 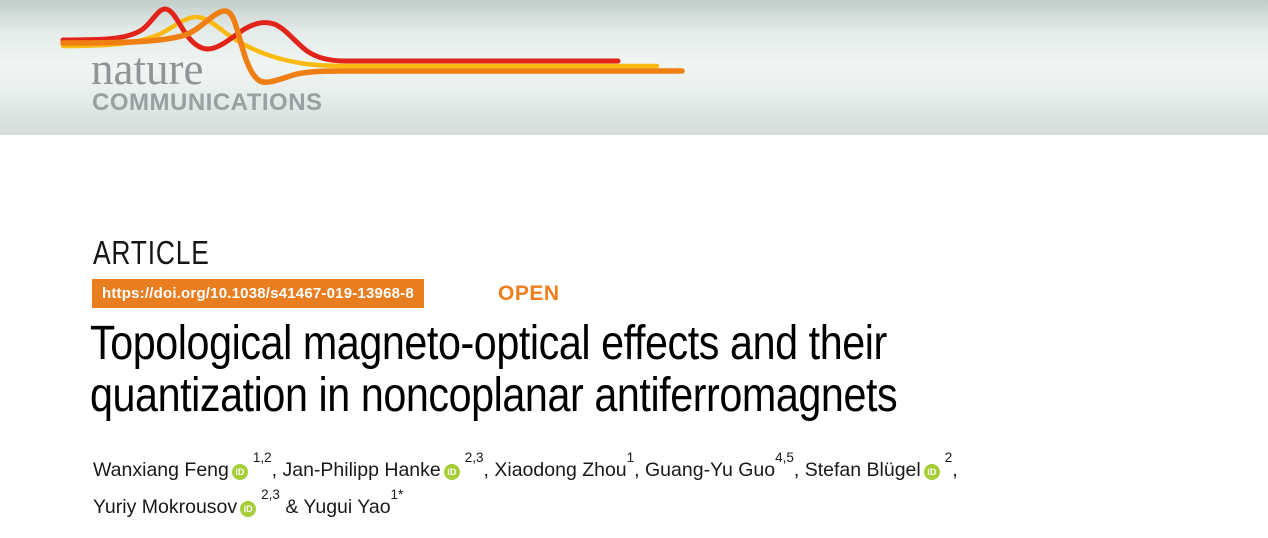 What do you see at coordinates (161, 470) in the screenshot?
I see `author-name: Wanxiang Feng` at bounding box center [161, 470].